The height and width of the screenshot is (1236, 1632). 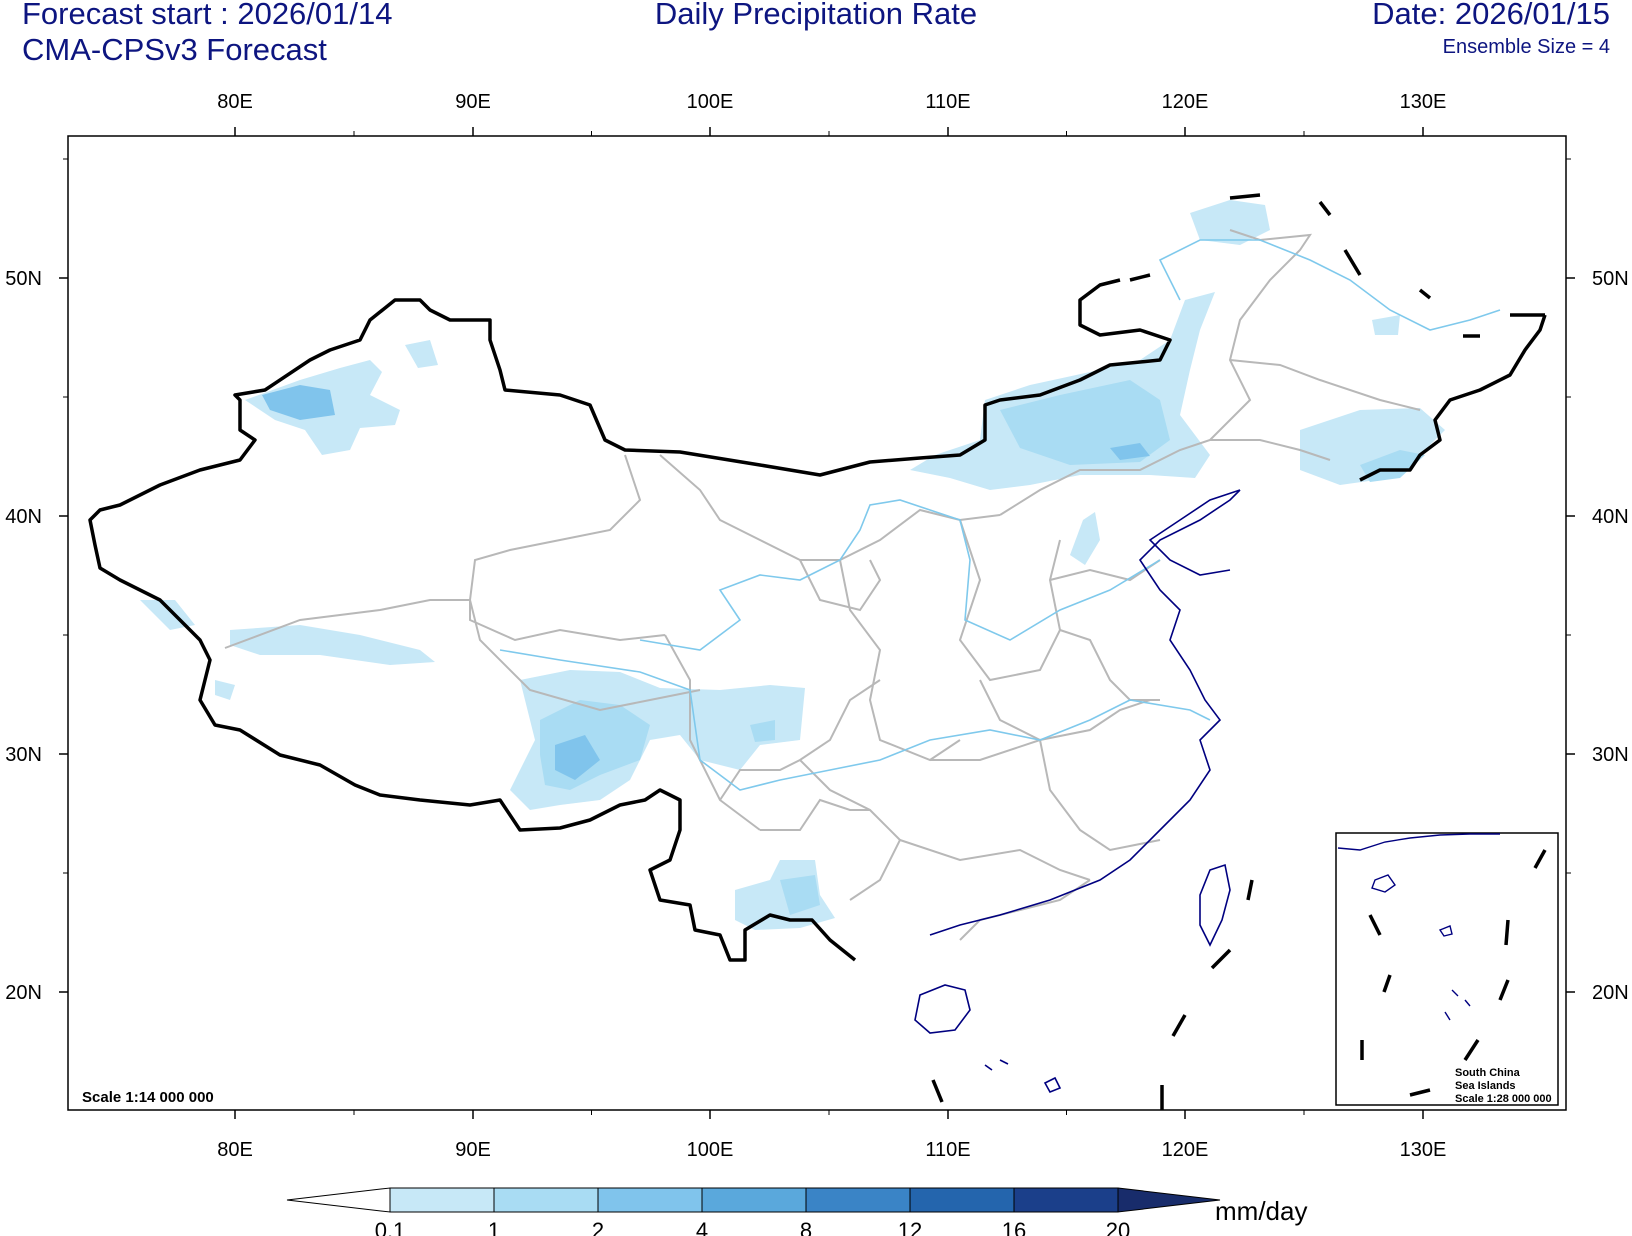 What do you see at coordinates (1130, 451) in the screenshot?
I see `precip-peak-inner-mongolia` at bounding box center [1130, 451].